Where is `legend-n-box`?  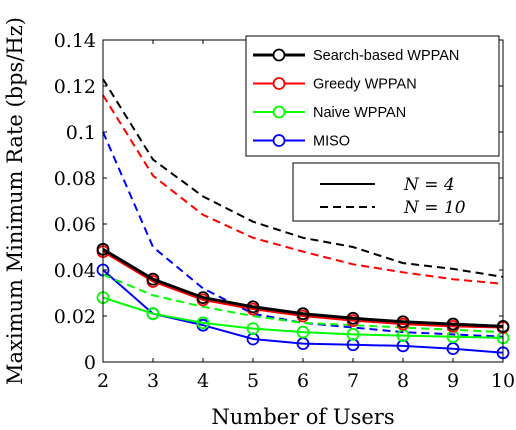
legend-n-box is located at coordinates (396, 192).